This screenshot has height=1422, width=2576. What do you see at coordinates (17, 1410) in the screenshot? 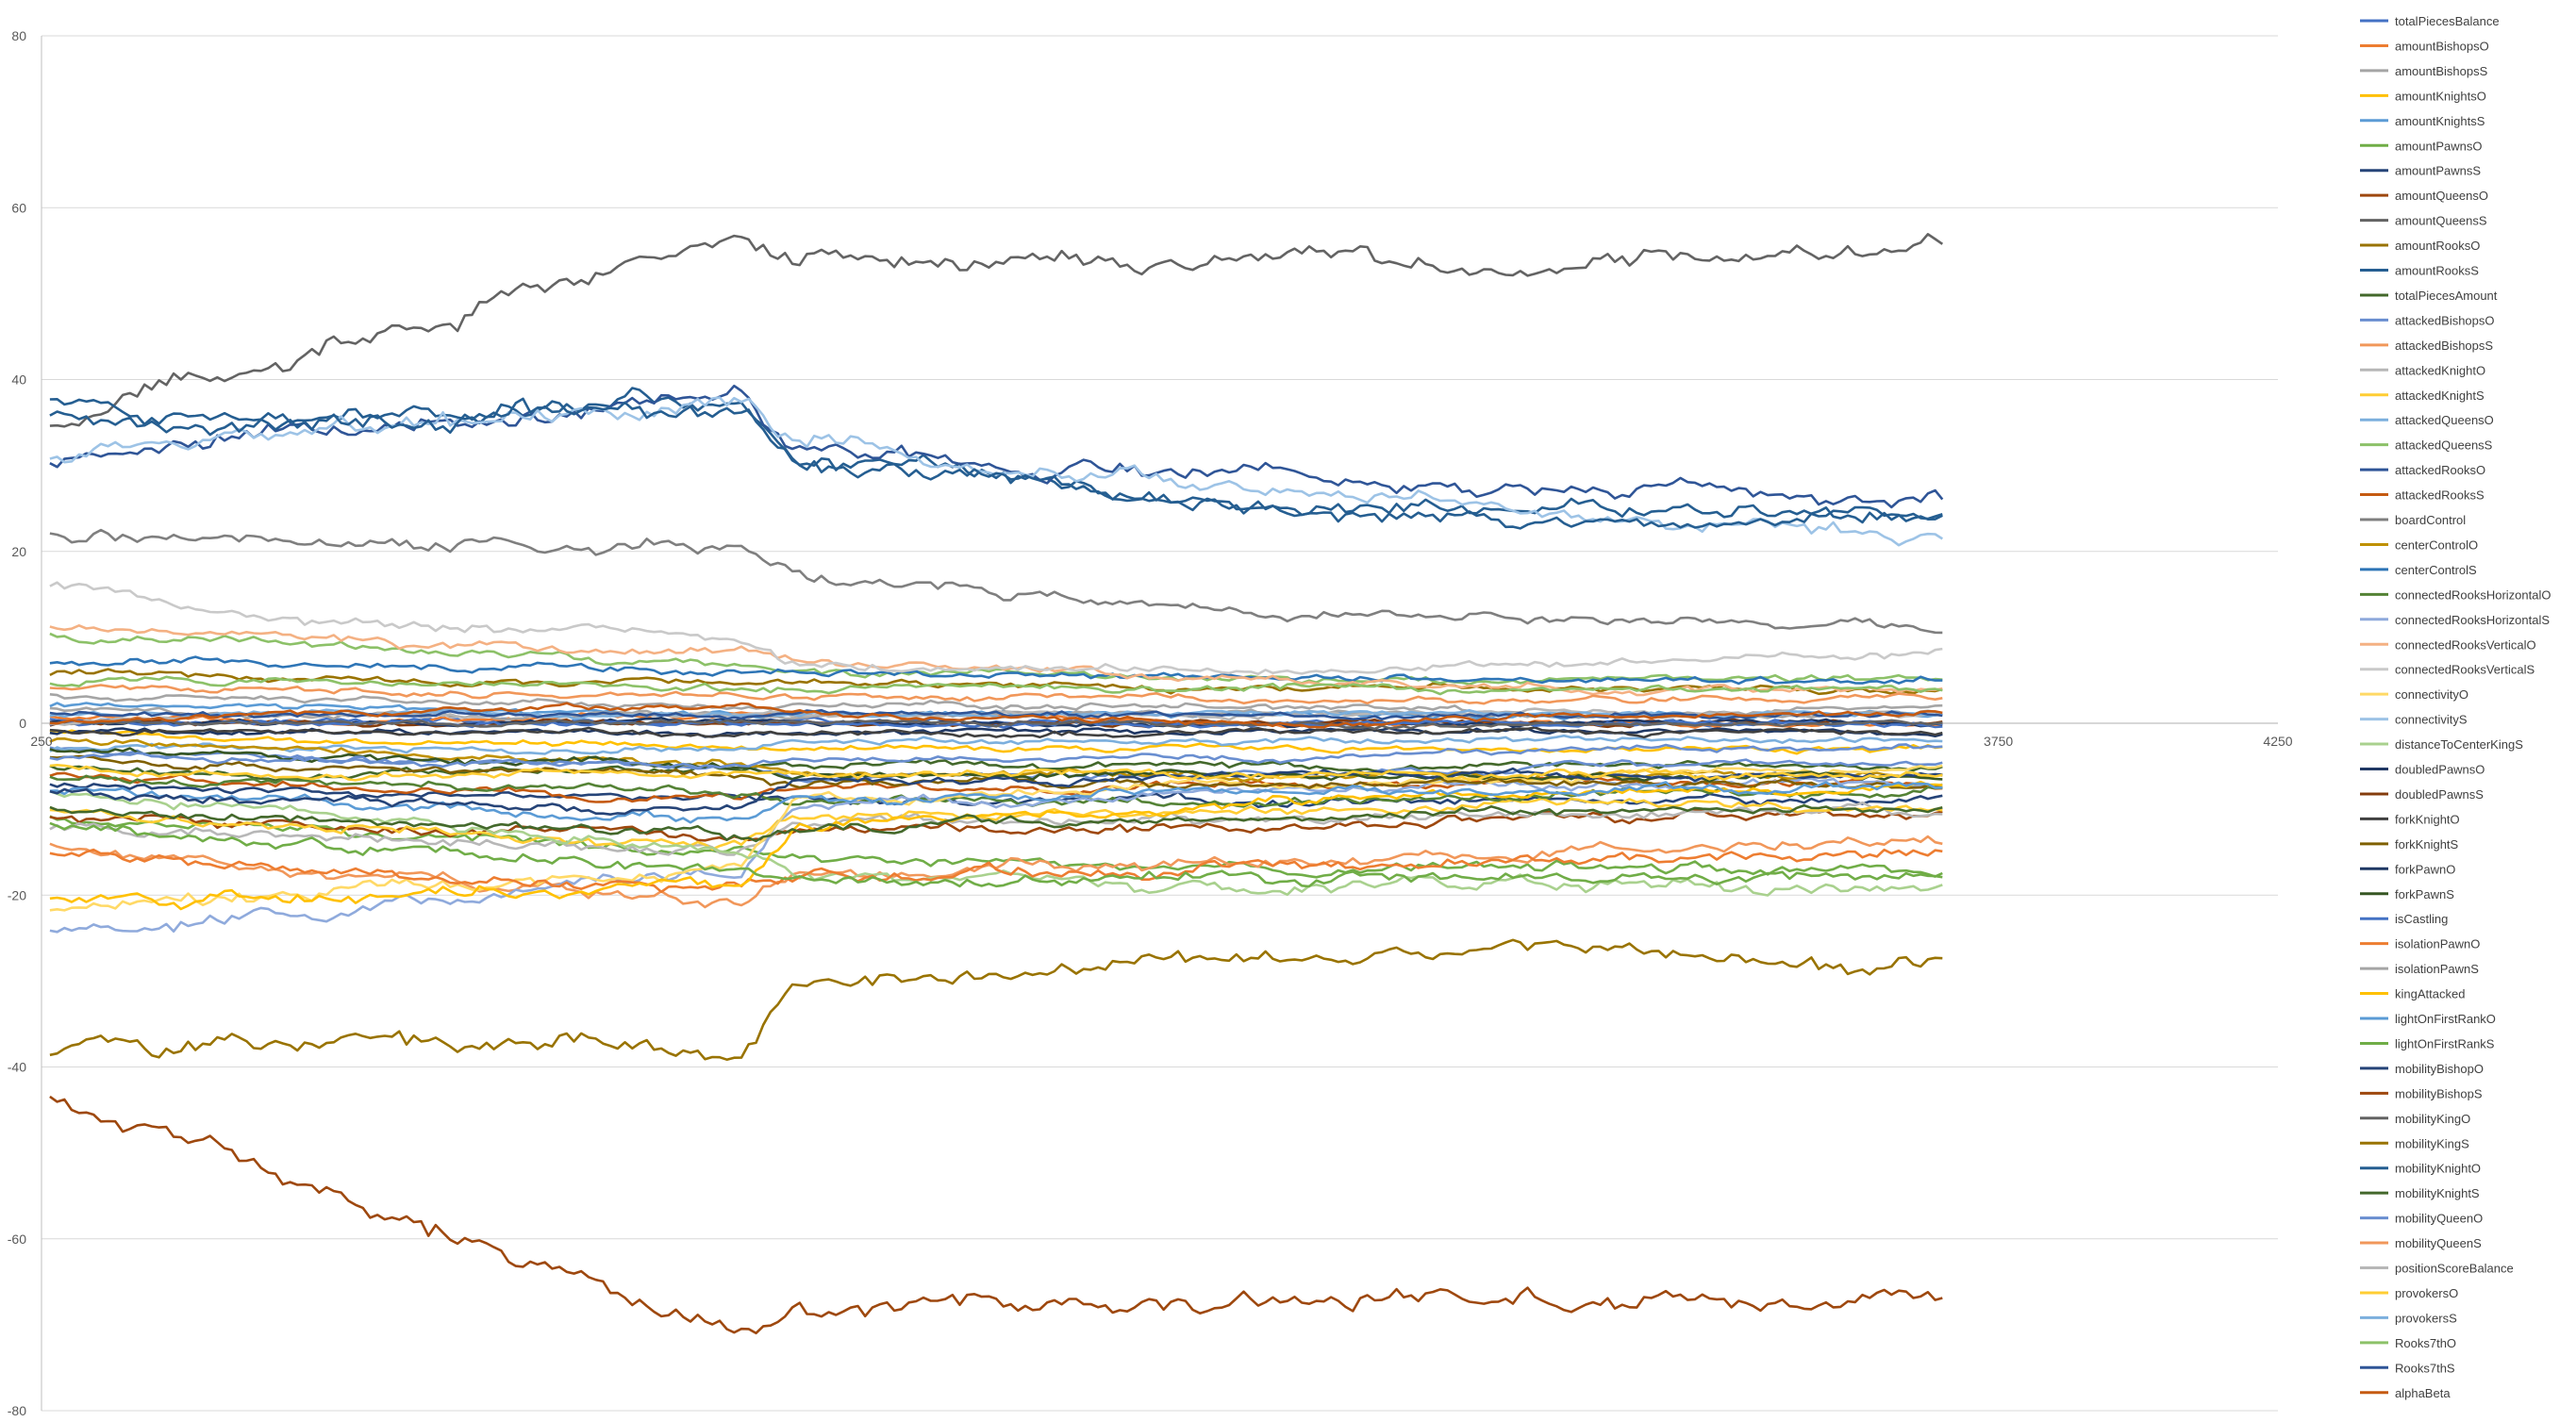
I see `y-tick-label: -80` at bounding box center [17, 1410].